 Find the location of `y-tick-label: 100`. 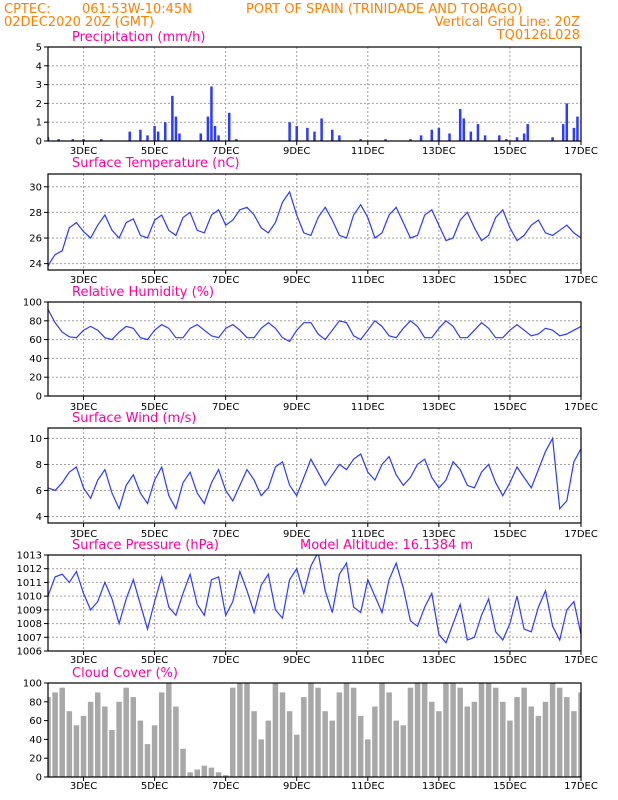

y-tick-label: 100 is located at coordinates (32, 303).